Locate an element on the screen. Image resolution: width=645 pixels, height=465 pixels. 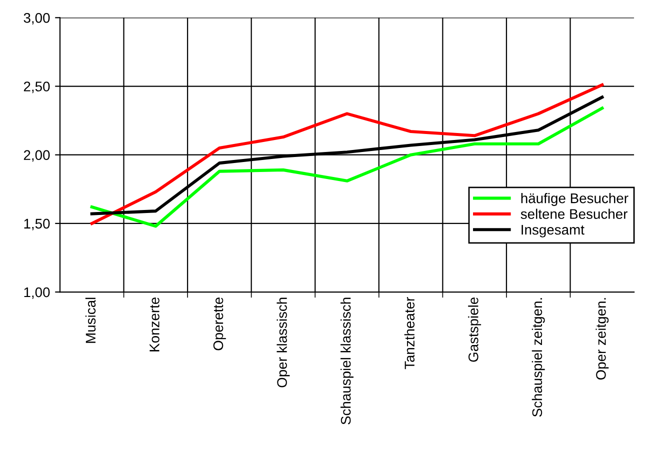
x-tick-label: Schauspiel klassisch is located at coordinates (347, 361).